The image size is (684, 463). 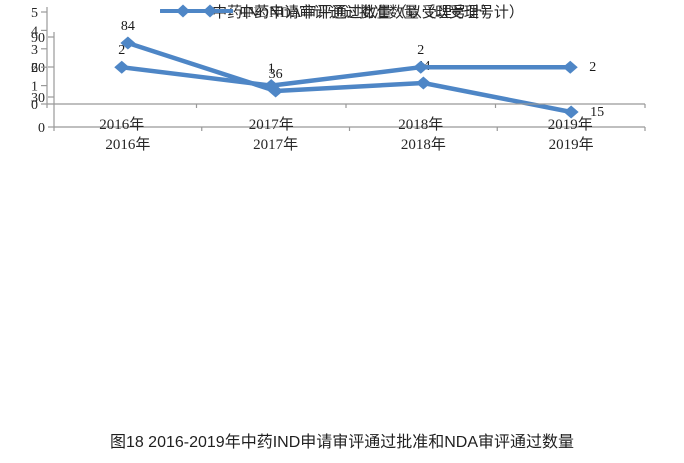 I want to click on y-tick-label: 1, so click(x=34, y=87).